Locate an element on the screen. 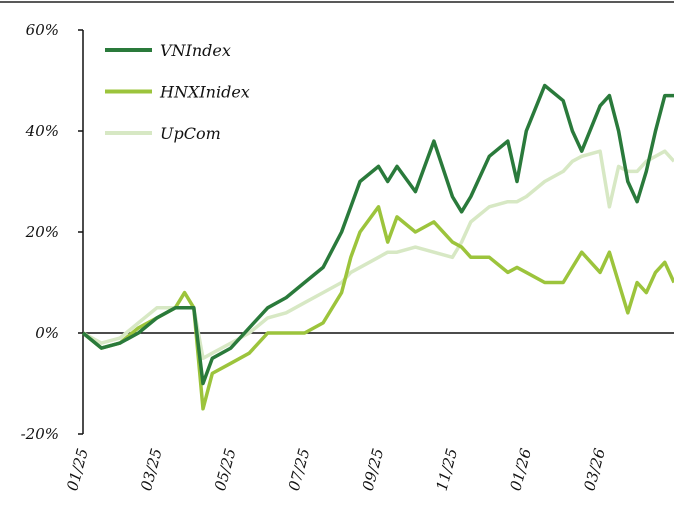 This screenshot has height=512, width=674. y-tick-label: 20% is located at coordinates (42, 232).